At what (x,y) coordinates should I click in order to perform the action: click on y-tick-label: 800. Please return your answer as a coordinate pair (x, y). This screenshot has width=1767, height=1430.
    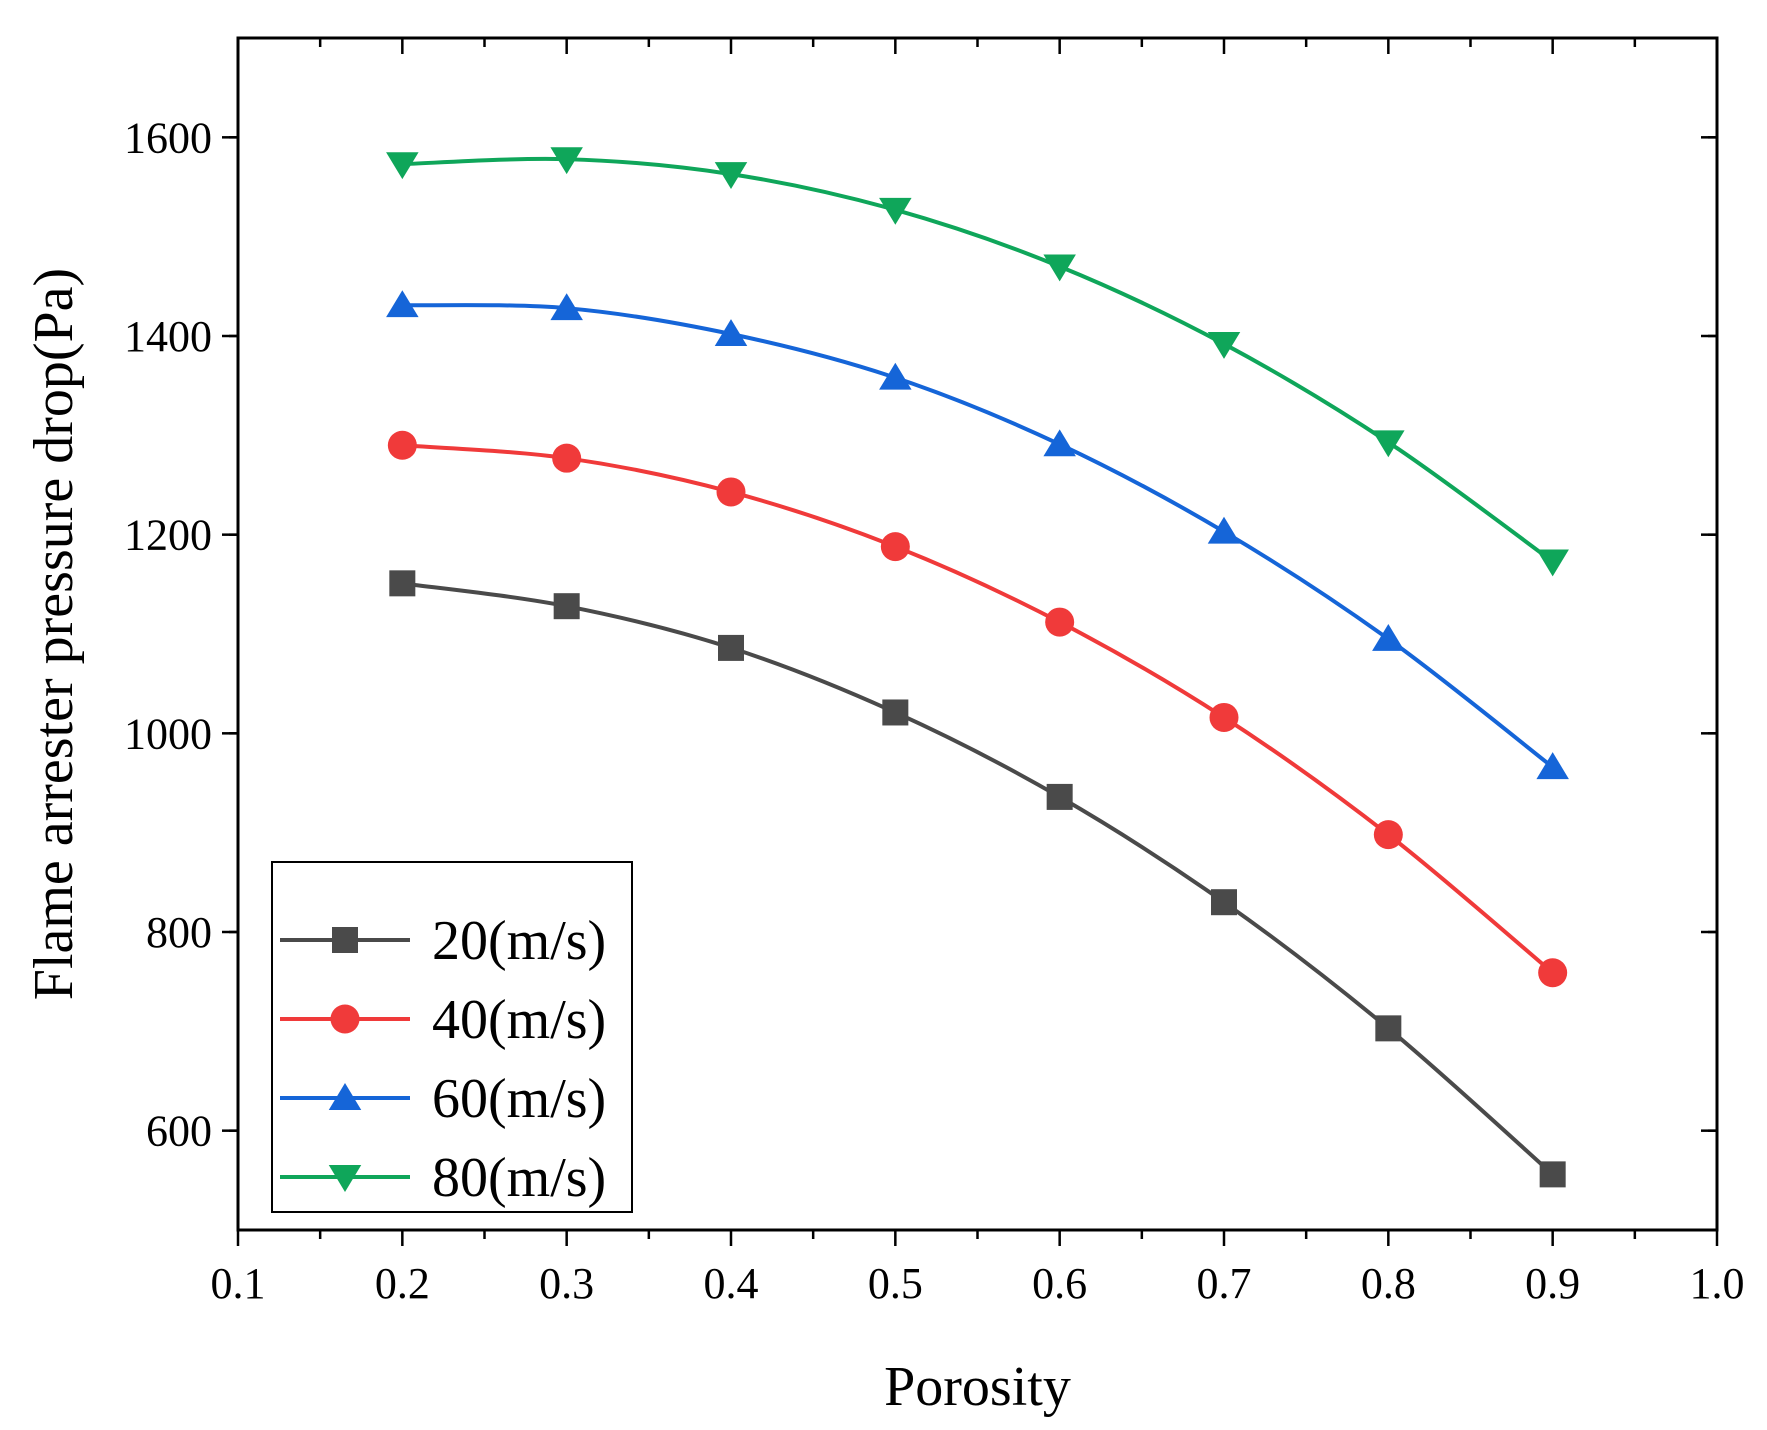
    Looking at the image, I should click on (179, 932).